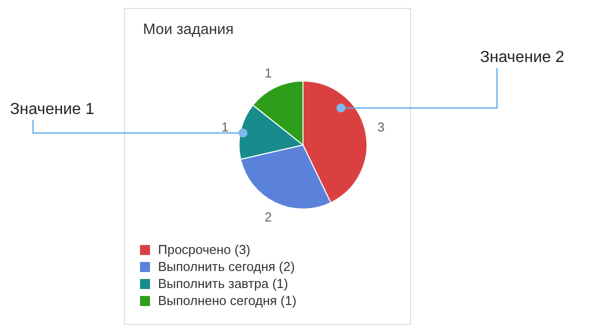  I want to click on legend-label: Выполнить завтра (1), so click(223, 283).